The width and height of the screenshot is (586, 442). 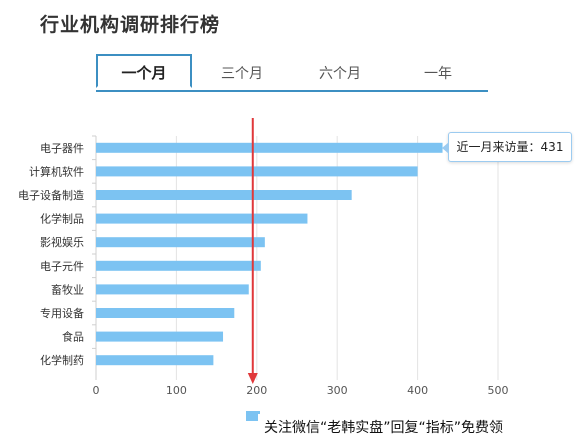 What do you see at coordinates (144, 71) in the screenshot?
I see `tab-one-month: 一个月` at bounding box center [144, 71].